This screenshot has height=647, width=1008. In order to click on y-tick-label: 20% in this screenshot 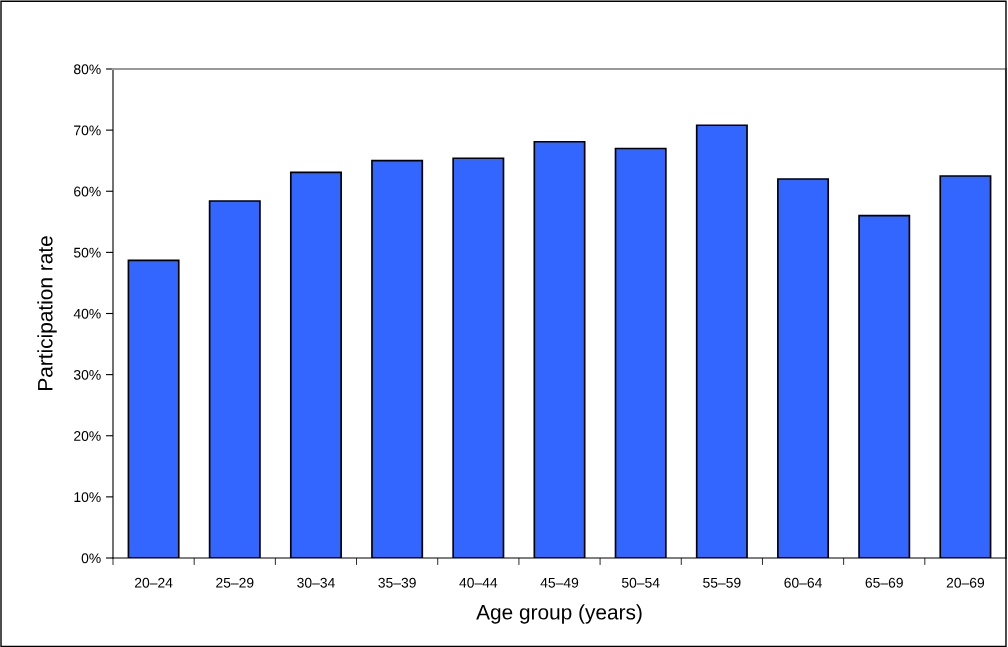, I will do `click(87, 436)`.